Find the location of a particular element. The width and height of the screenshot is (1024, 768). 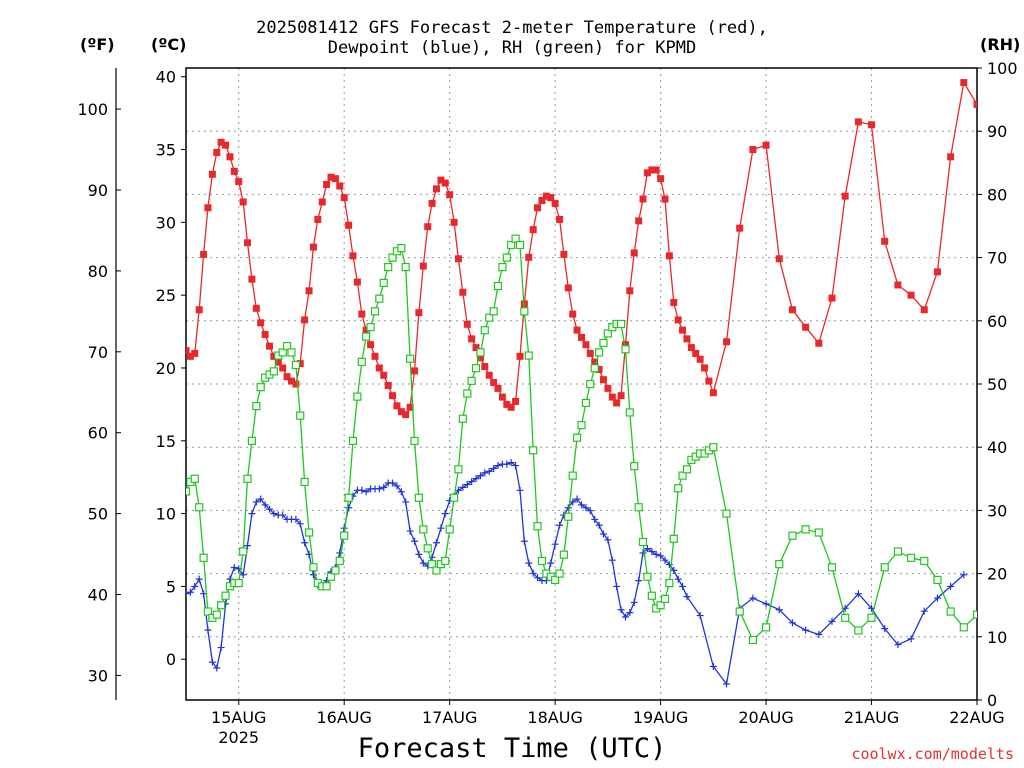

celsius-tick-label: 25 is located at coordinates (166, 295).